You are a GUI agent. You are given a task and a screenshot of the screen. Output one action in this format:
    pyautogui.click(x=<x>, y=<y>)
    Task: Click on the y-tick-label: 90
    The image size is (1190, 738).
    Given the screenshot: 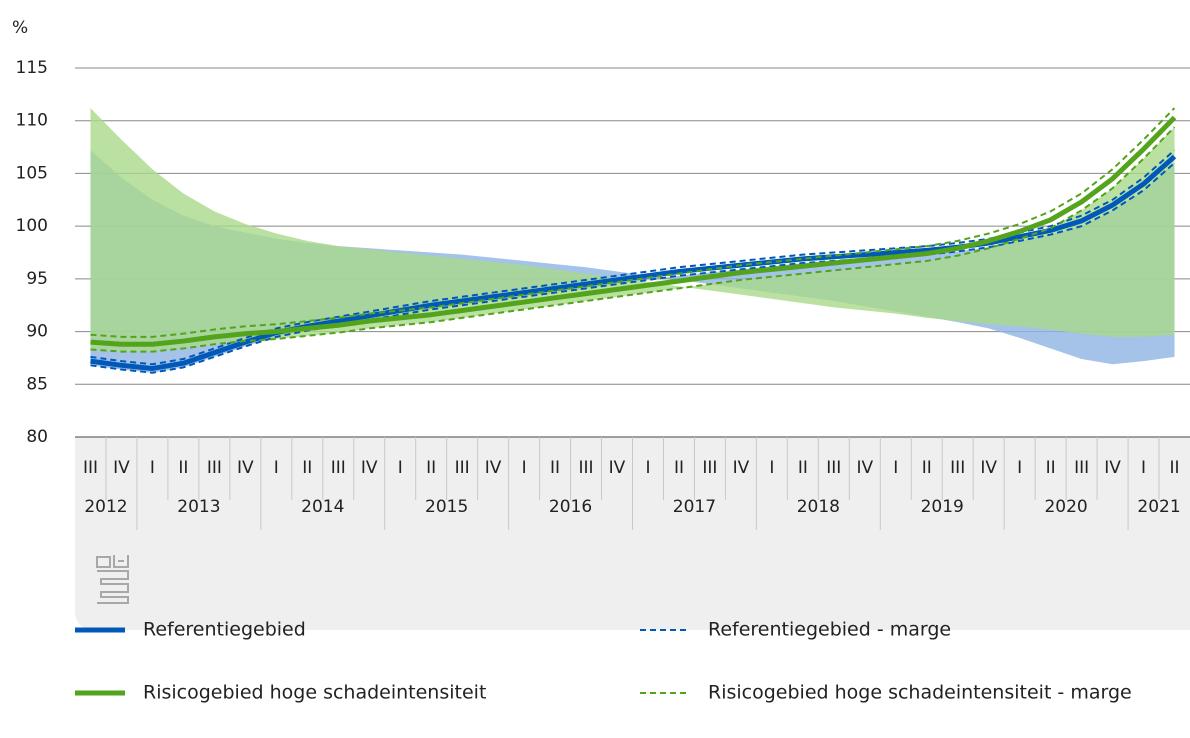 What is the action you would take?
    pyautogui.click(x=37, y=332)
    